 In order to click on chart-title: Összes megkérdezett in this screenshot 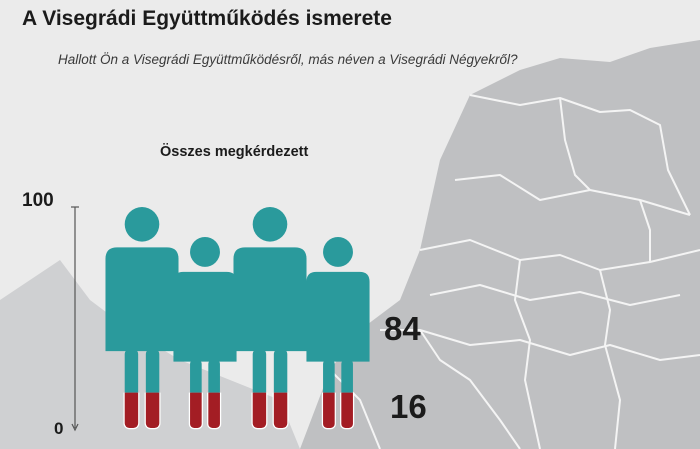, I will do `click(234, 152)`.